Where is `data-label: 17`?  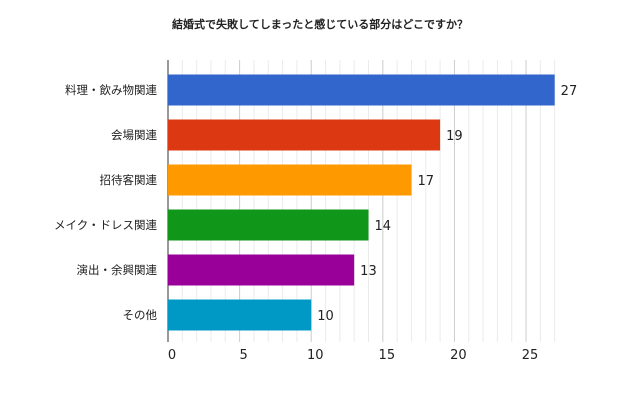
data-label: 17 is located at coordinates (425, 181).